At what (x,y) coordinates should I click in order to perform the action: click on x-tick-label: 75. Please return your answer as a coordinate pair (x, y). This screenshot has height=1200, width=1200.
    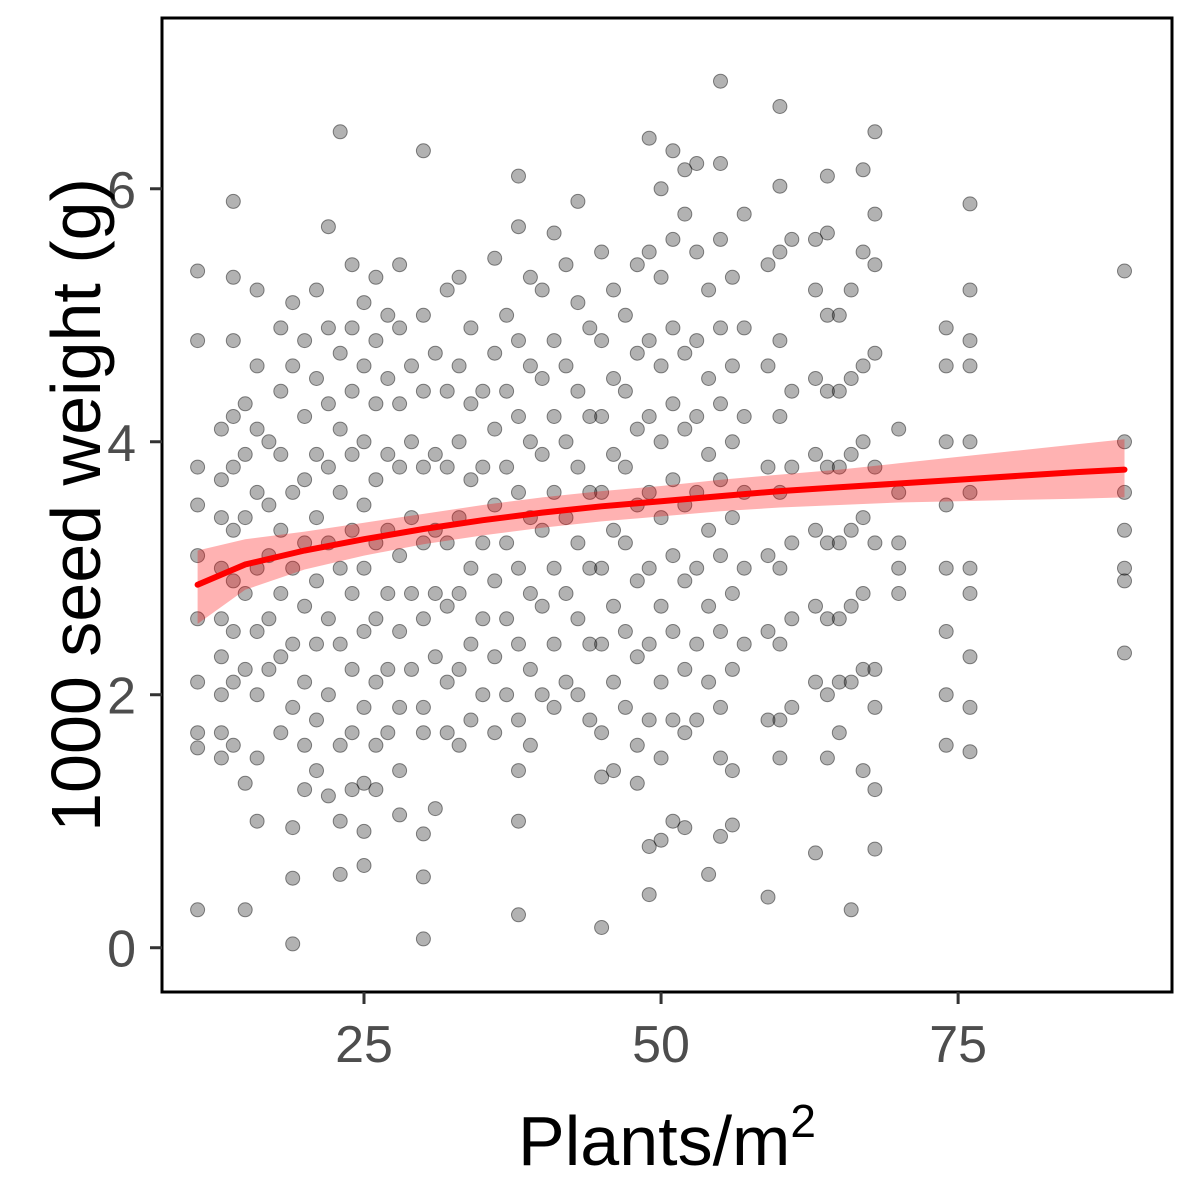
    Looking at the image, I should click on (958, 1045).